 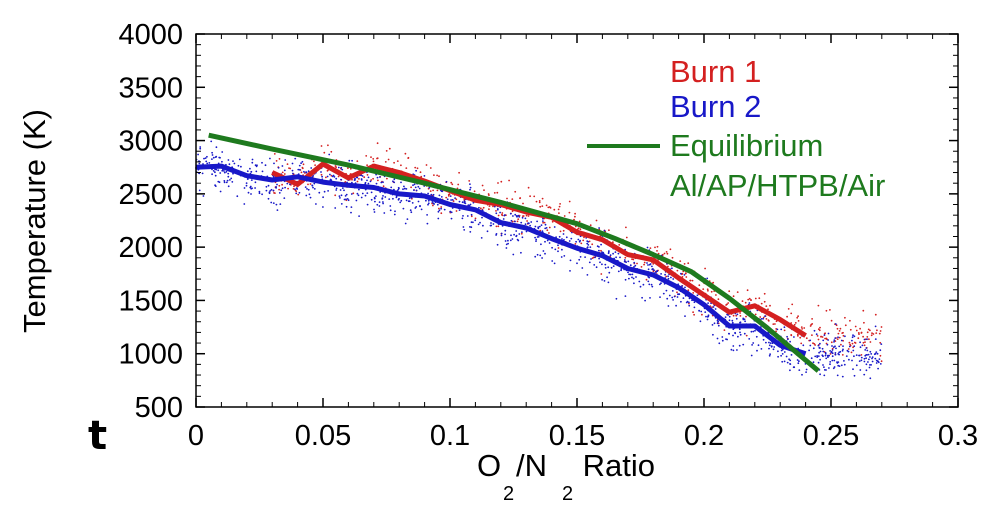 I want to click on x-tick-label: 0, so click(x=196, y=436).